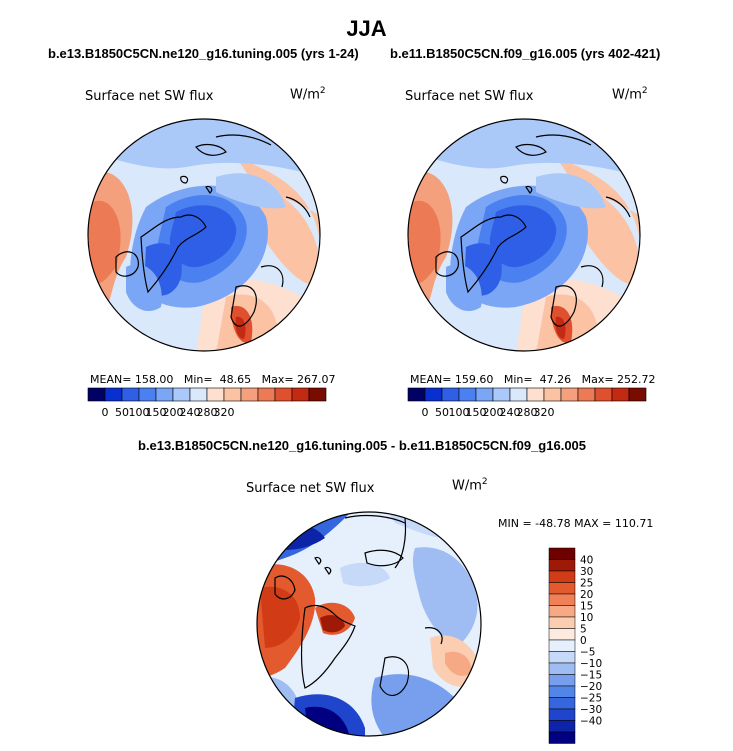 The width and height of the screenshot is (733, 751). Describe the element at coordinates (591, 710) in the screenshot. I see `diff-colorbar-tick-label: −30` at that location.